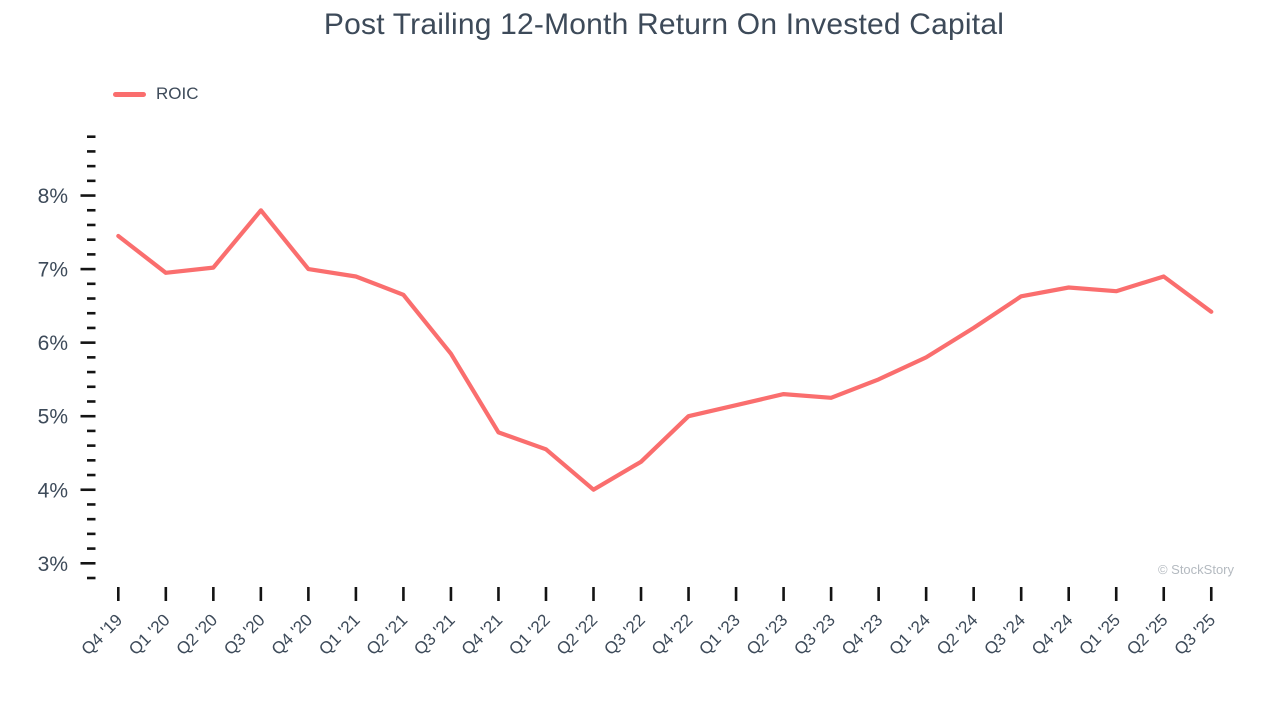  Describe the element at coordinates (177, 93) in the screenshot. I see `legend-label: ROIC` at that location.